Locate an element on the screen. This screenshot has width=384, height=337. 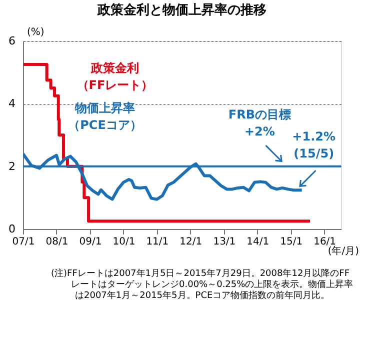
y-tick-label: 6 is located at coordinates (12, 41).